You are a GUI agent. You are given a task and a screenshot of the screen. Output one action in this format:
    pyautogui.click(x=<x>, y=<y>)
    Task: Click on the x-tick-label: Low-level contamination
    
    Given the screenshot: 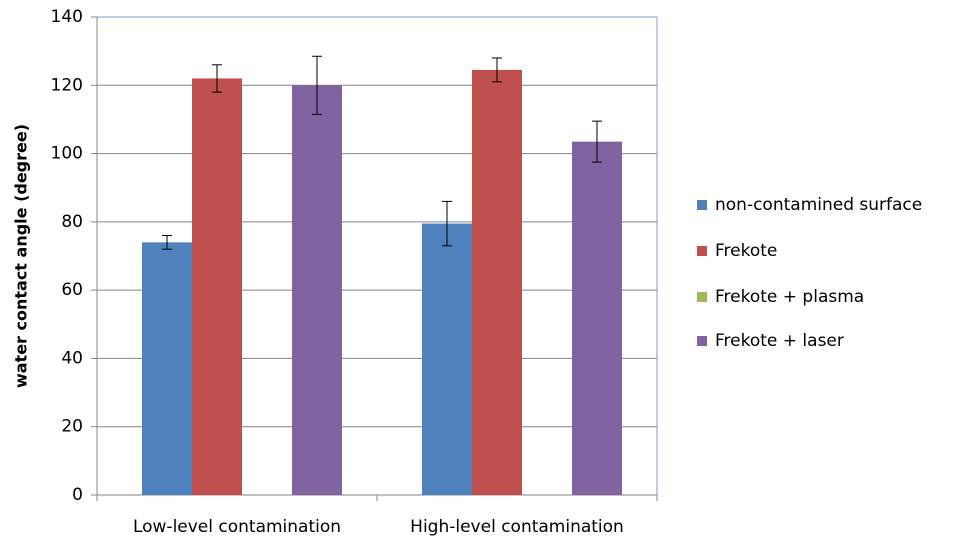 What is the action you would take?
    pyautogui.click(x=237, y=527)
    